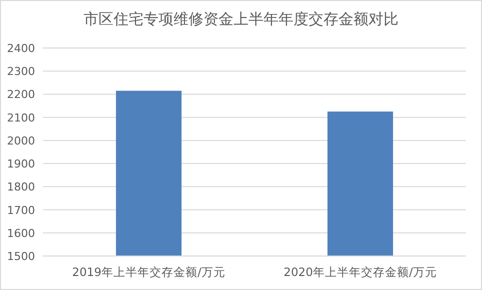 The height and width of the screenshot is (290, 482). What do you see at coordinates (21, 141) in the screenshot?
I see `y-tick-label: 2000` at bounding box center [21, 141].